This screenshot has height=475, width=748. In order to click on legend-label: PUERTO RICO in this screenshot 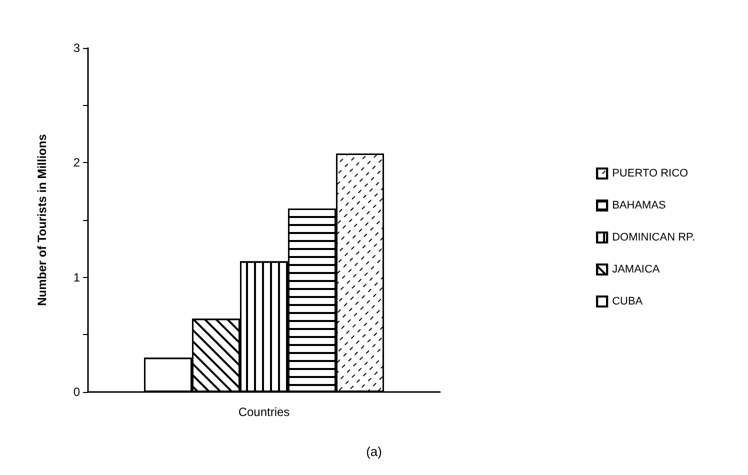, I will do `click(650, 174)`.